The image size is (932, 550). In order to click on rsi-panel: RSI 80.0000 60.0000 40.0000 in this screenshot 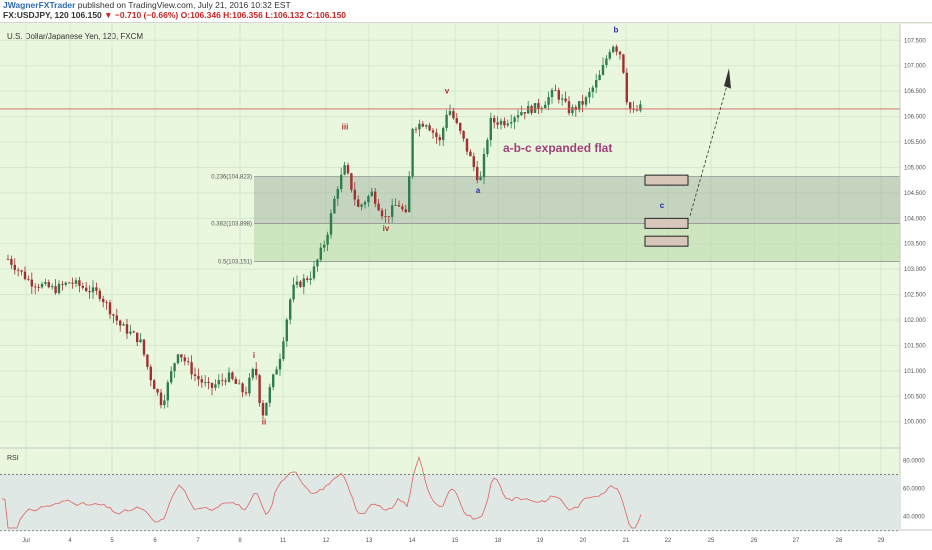, I will do `click(462, 493)`.